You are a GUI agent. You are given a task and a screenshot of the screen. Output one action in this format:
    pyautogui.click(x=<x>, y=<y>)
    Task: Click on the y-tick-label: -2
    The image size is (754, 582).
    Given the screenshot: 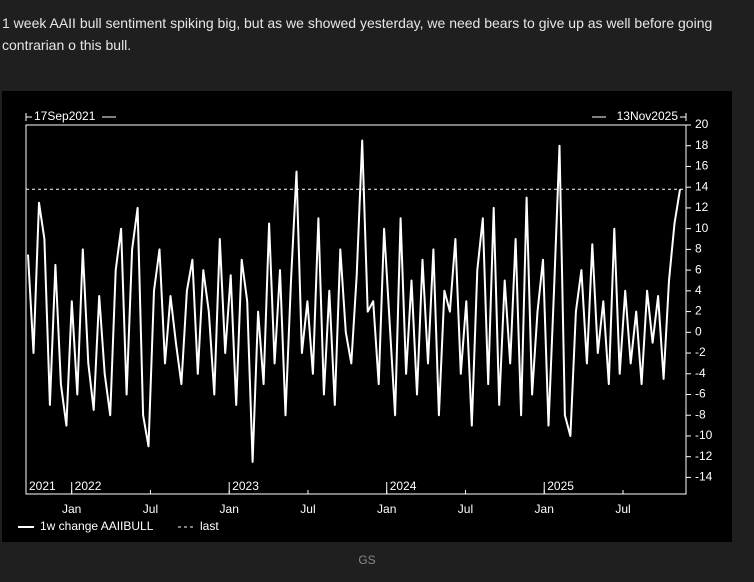 What is the action you would take?
    pyautogui.click(x=700, y=352)
    